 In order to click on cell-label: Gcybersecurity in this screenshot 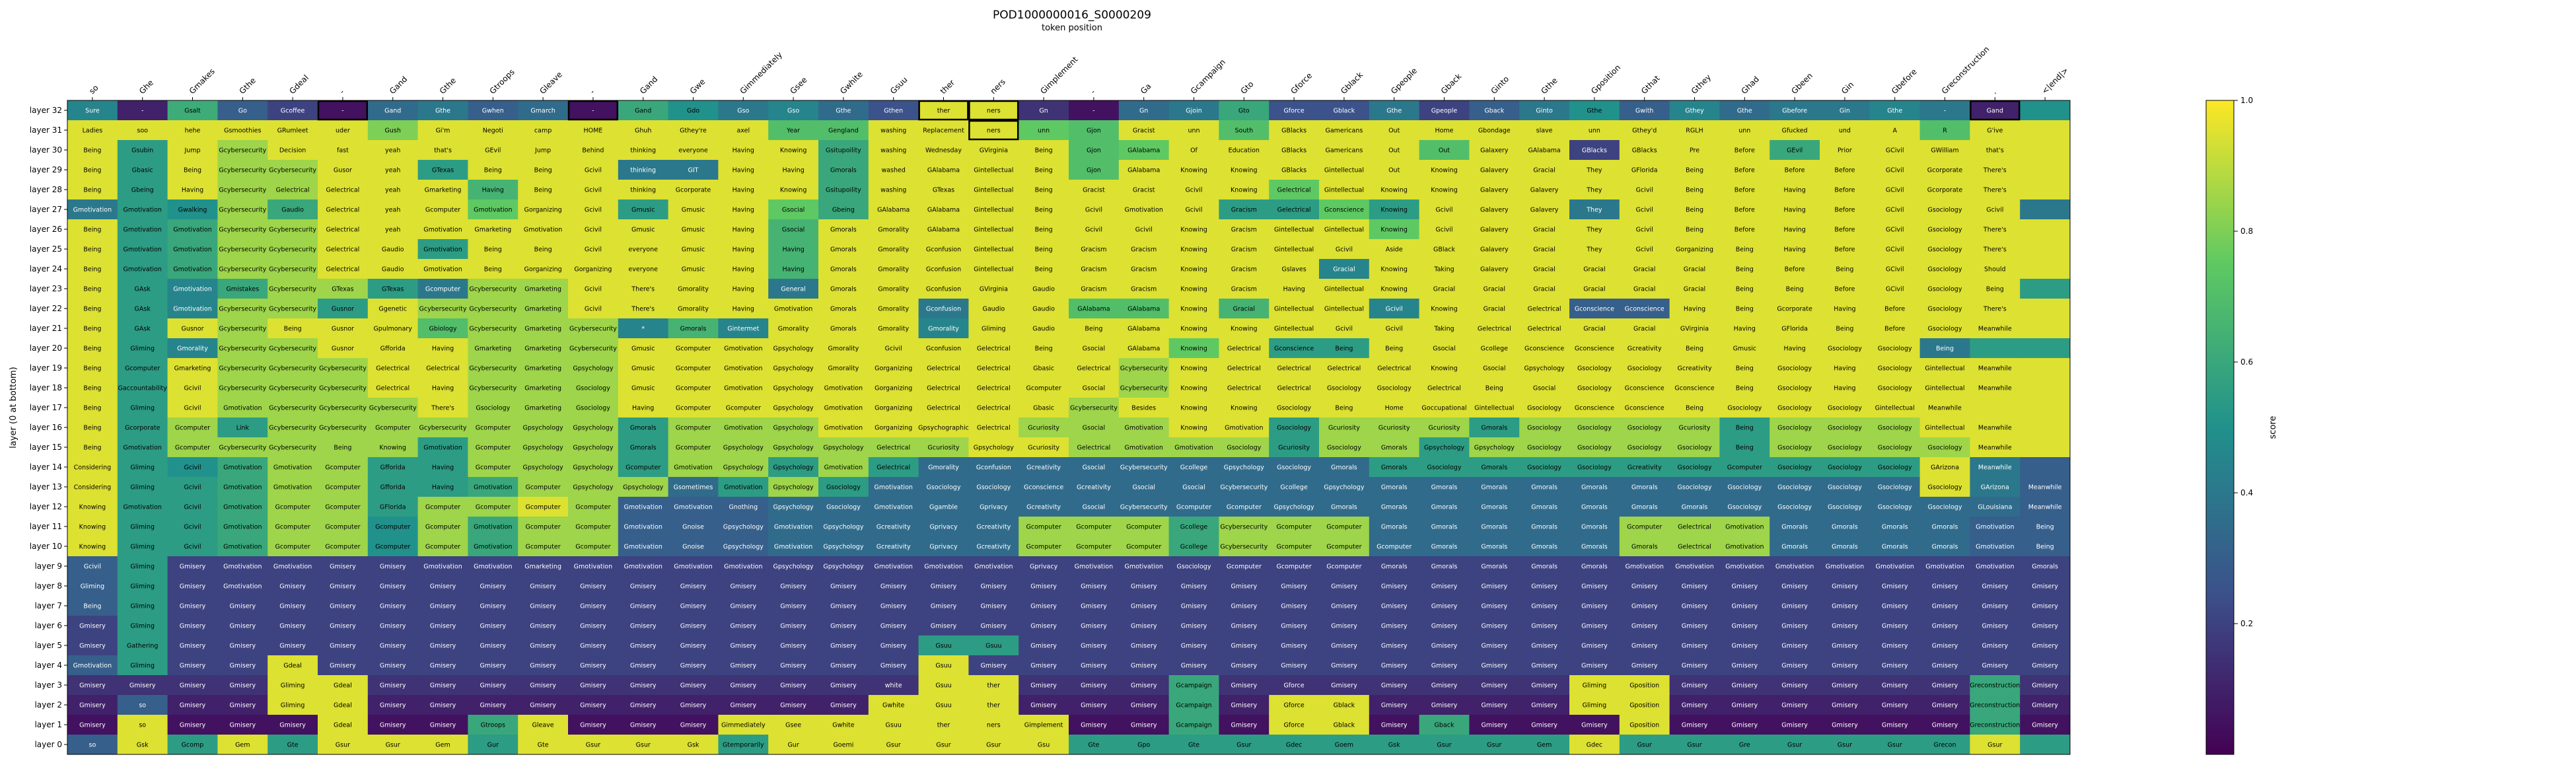, I will do `click(493, 369)`.